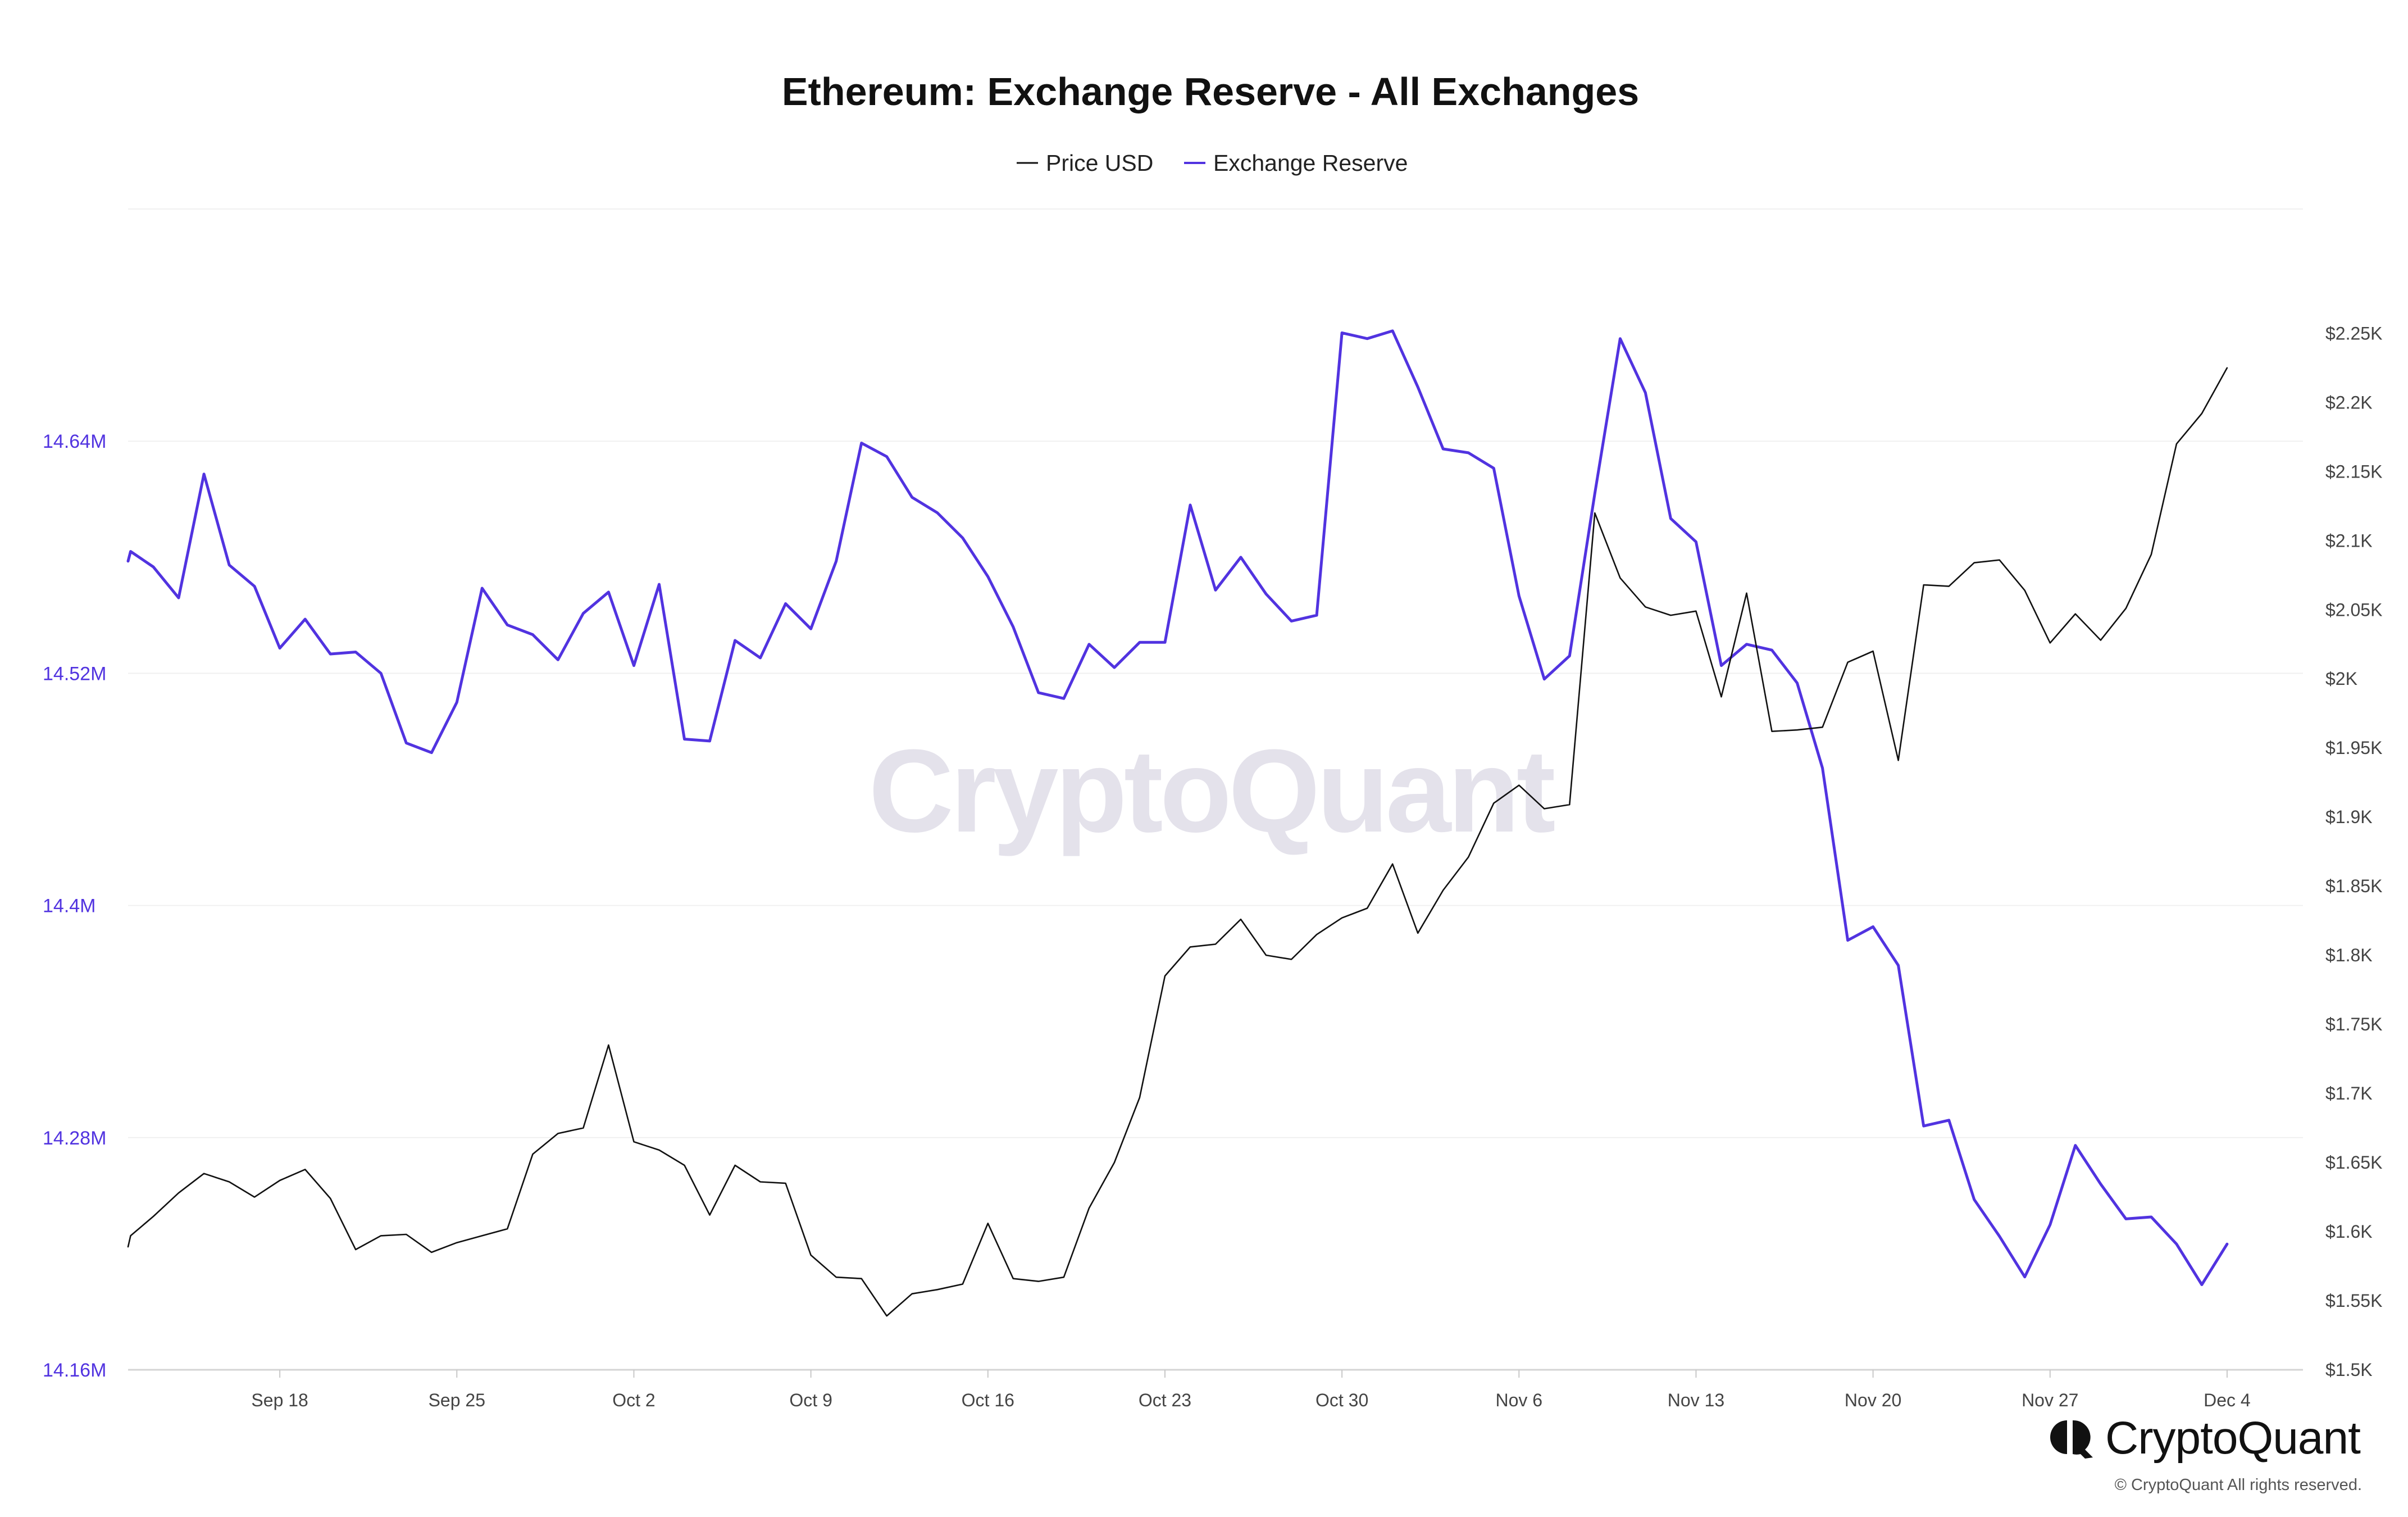  I want to click on x-tick-label: Oct 30, so click(1341, 1400).